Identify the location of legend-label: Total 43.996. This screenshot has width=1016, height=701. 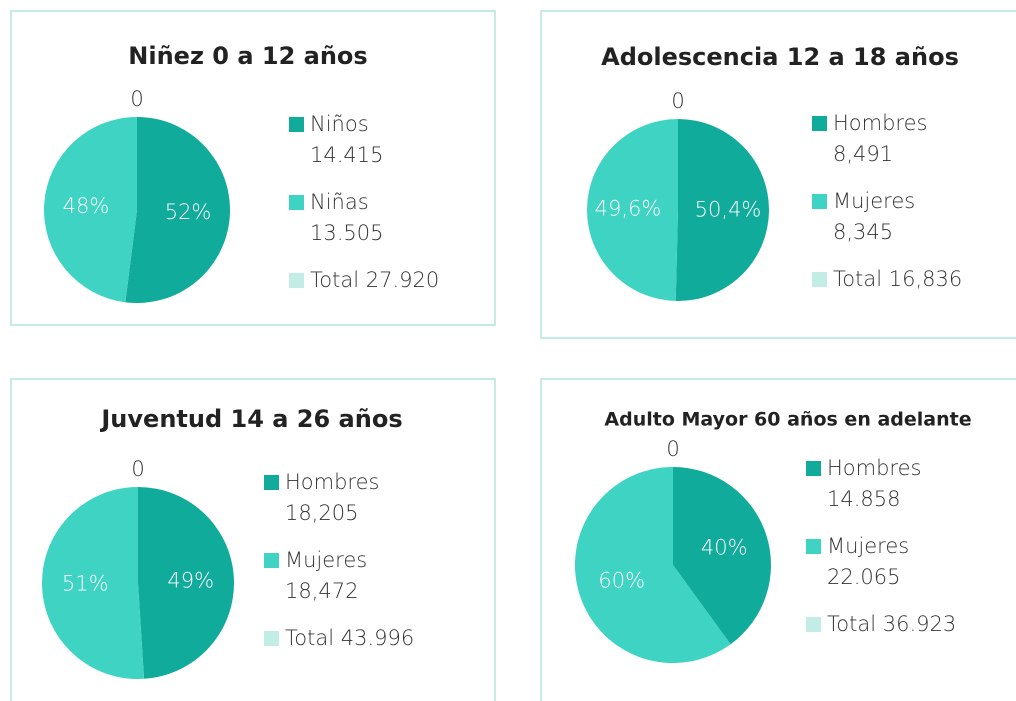
(350, 638).